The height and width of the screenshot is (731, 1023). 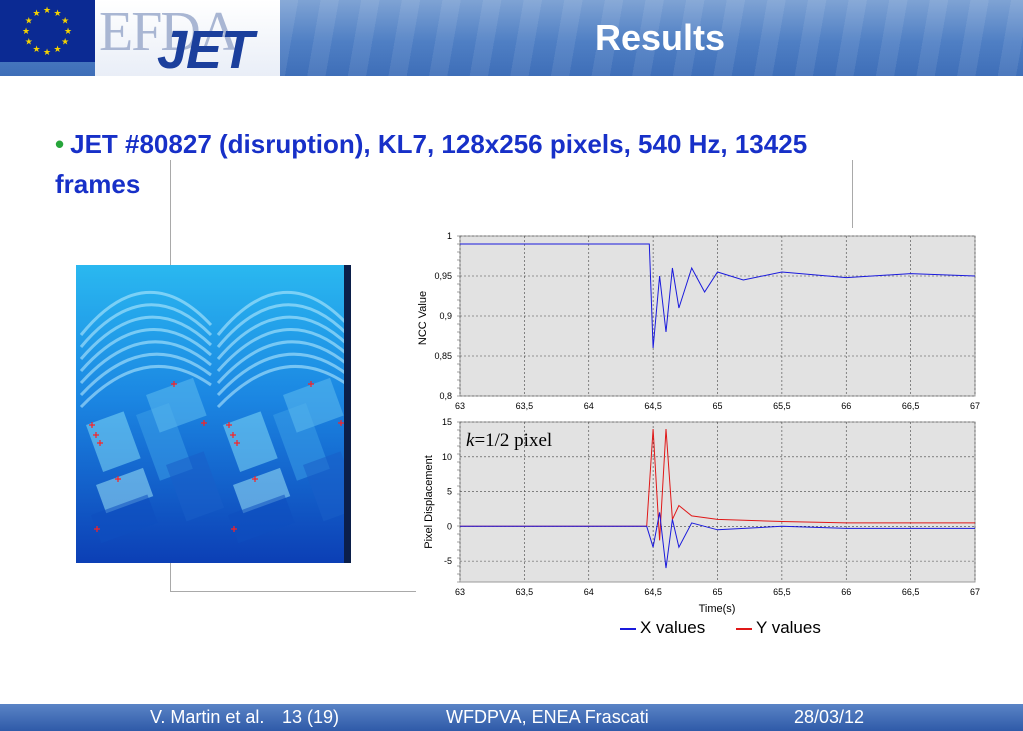 What do you see at coordinates (448, 561) in the screenshot?
I see `y-tick-label: -5` at bounding box center [448, 561].